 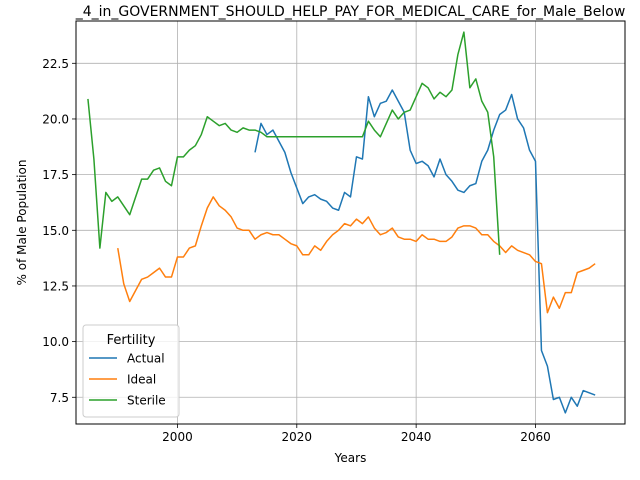 I want to click on legend-box, so click(x=131, y=371).